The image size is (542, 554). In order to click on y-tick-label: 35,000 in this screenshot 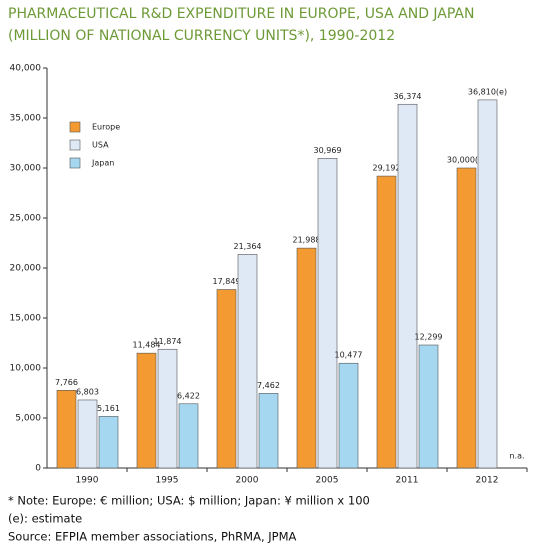, I will do `click(26, 119)`.